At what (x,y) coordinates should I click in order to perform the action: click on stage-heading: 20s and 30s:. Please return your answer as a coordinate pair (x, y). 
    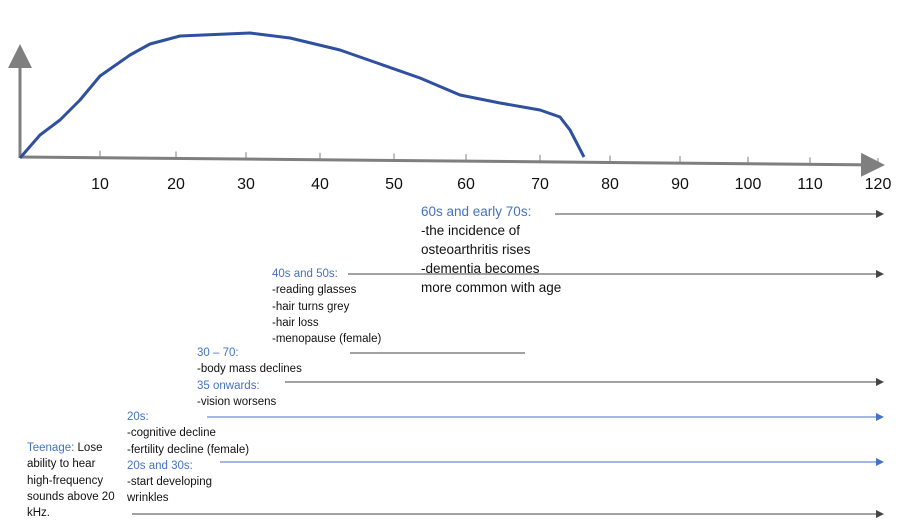
    Looking at the image, I should click on (160, 465).